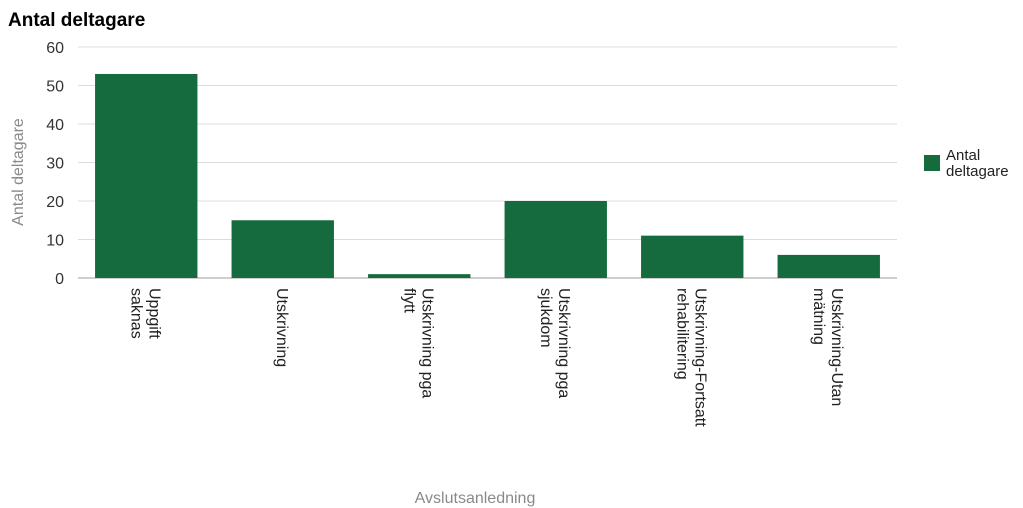  Describe the element at coordinates (836, 347) in the screenshot. I see `x-category-label-line: Utskrivning-Utan` at that location.